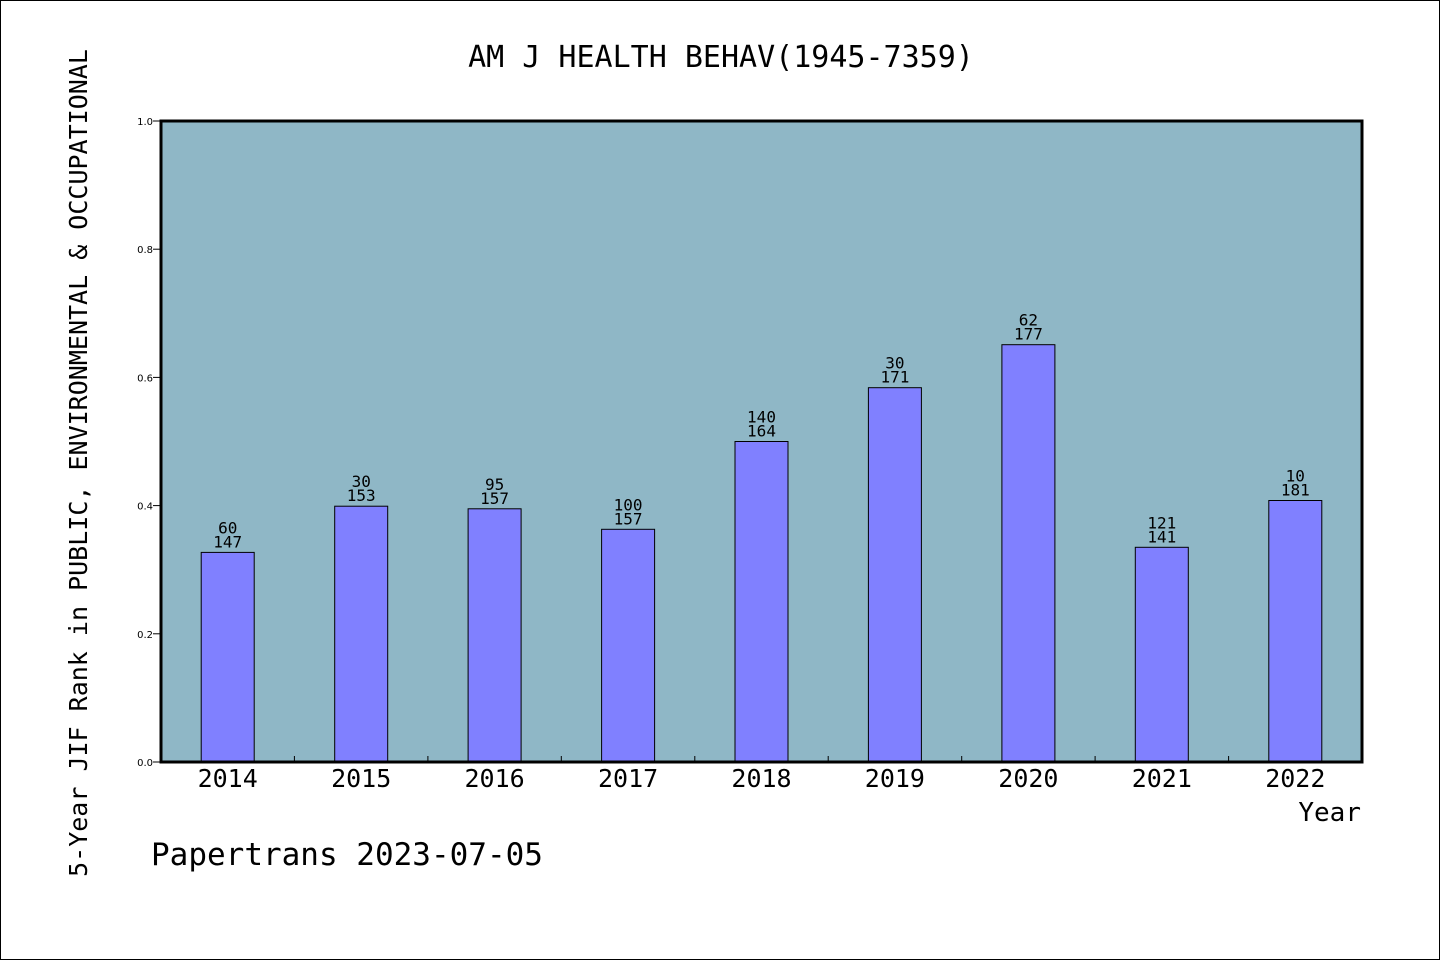  What do you see at coordinates (761, 778) in the screenshot?
I see `x-tick-label: 2018` at bounding box center [761, 778].